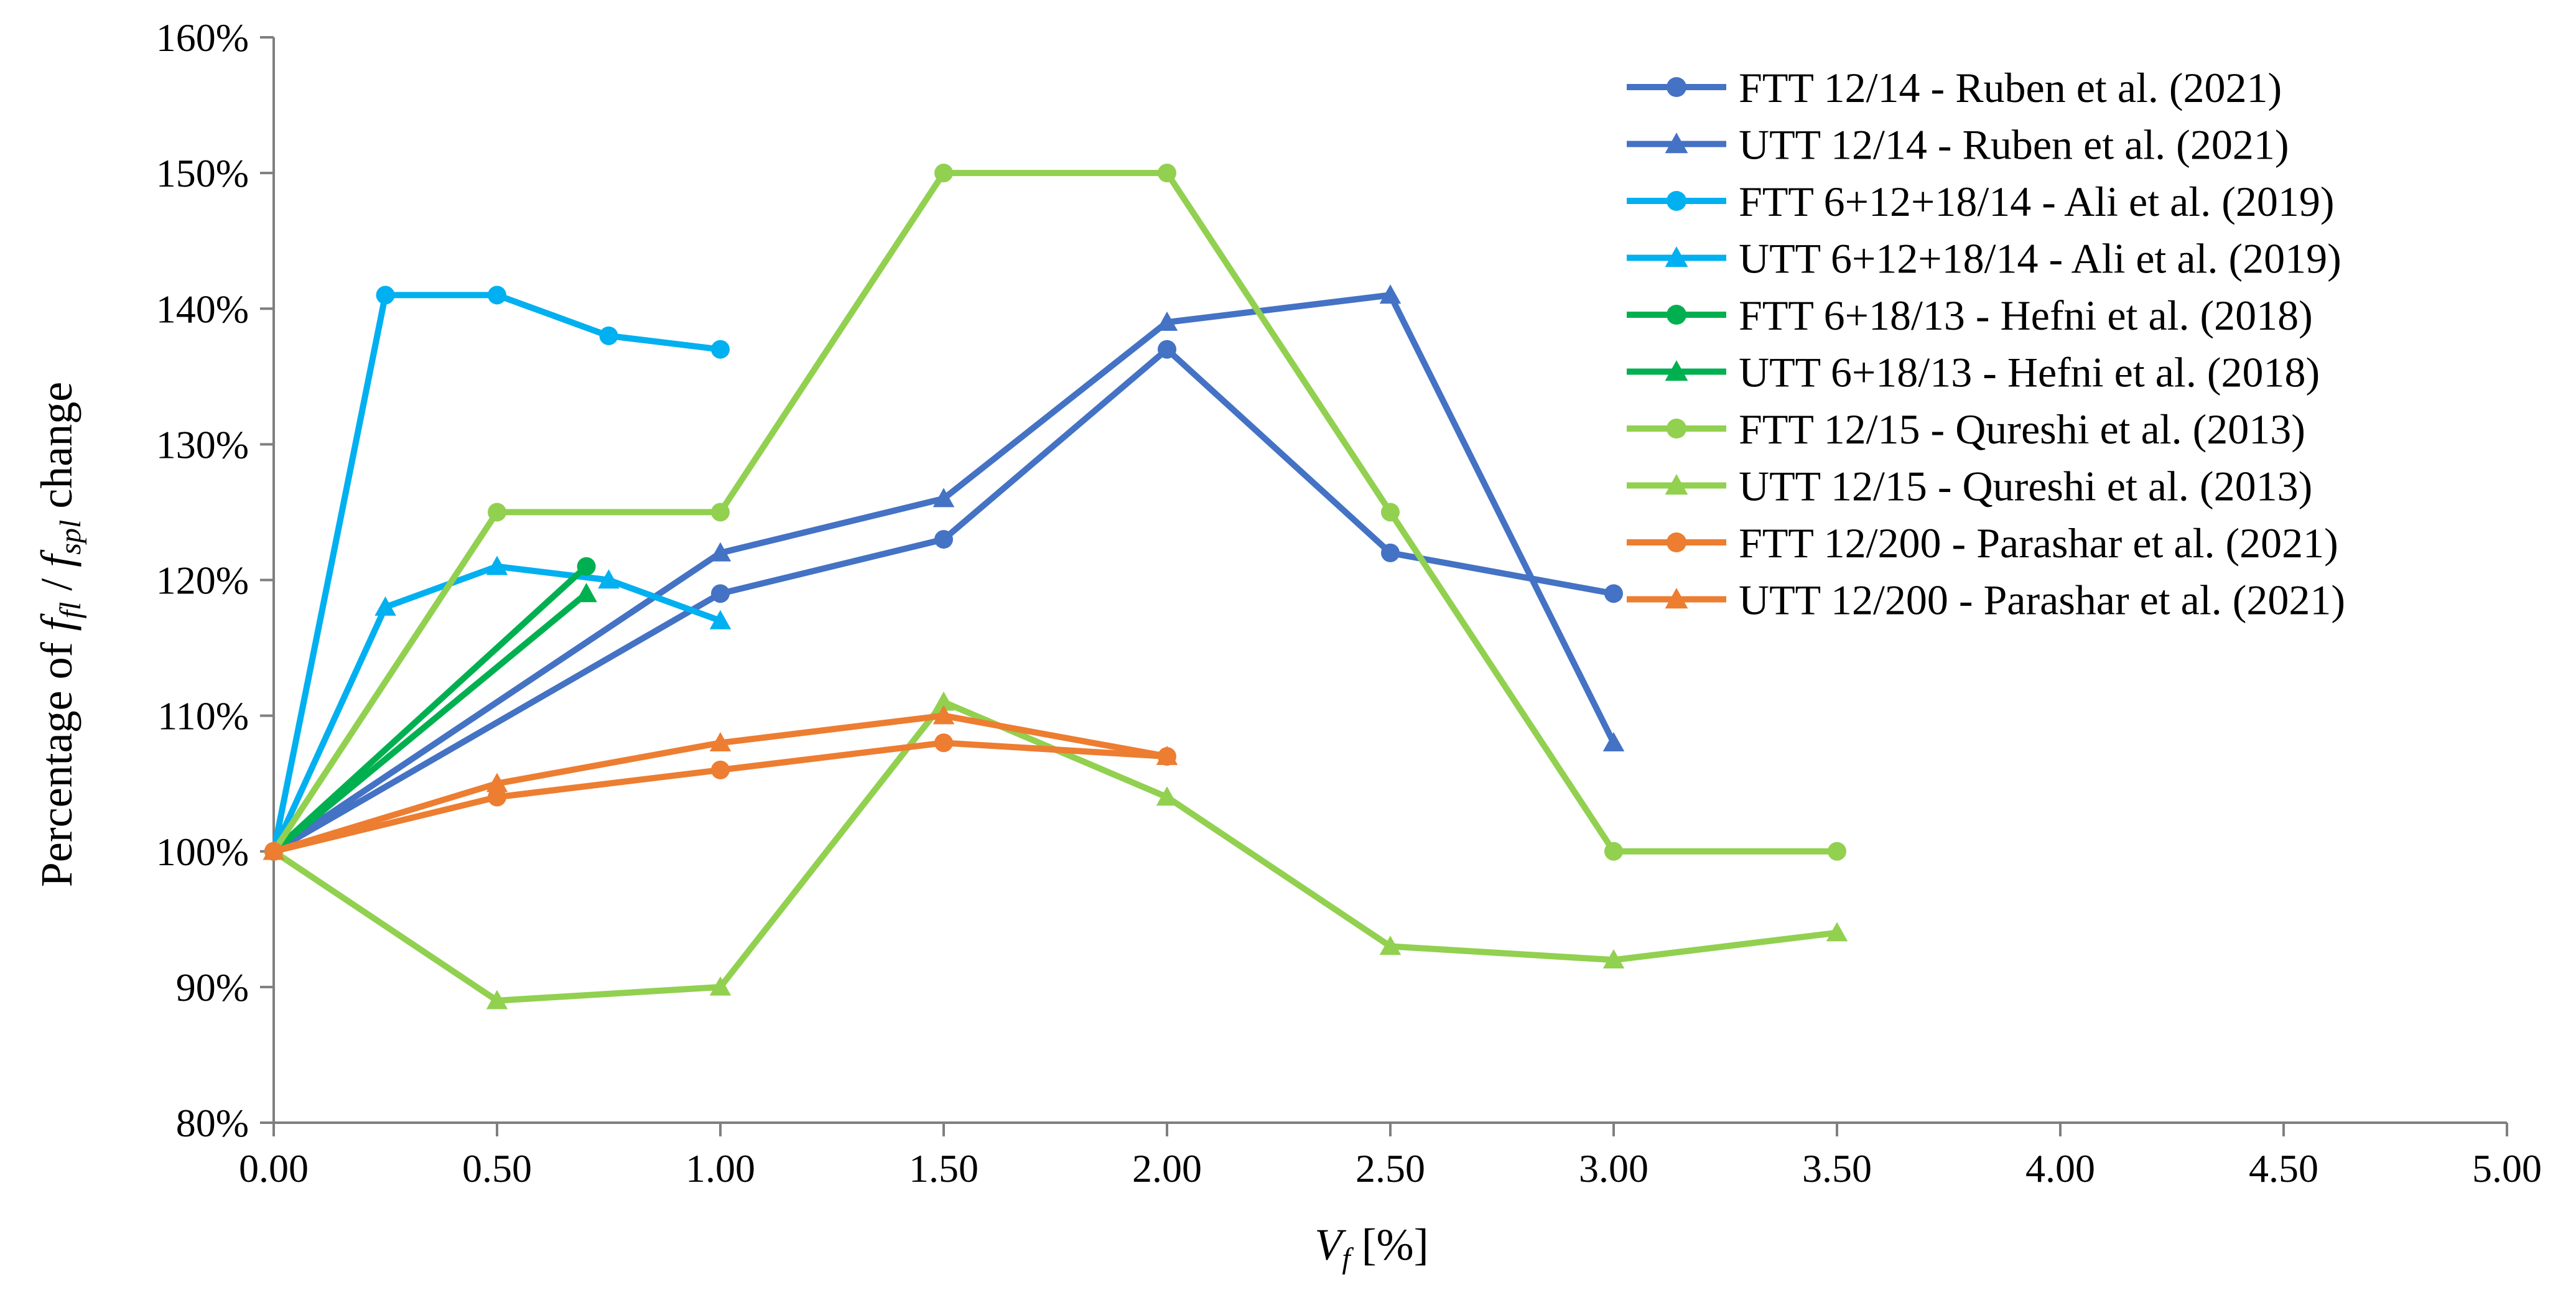  Describe the element at coordinates (202, 852) in the screenshot. I see `y-tick-label: 100%` at that location.